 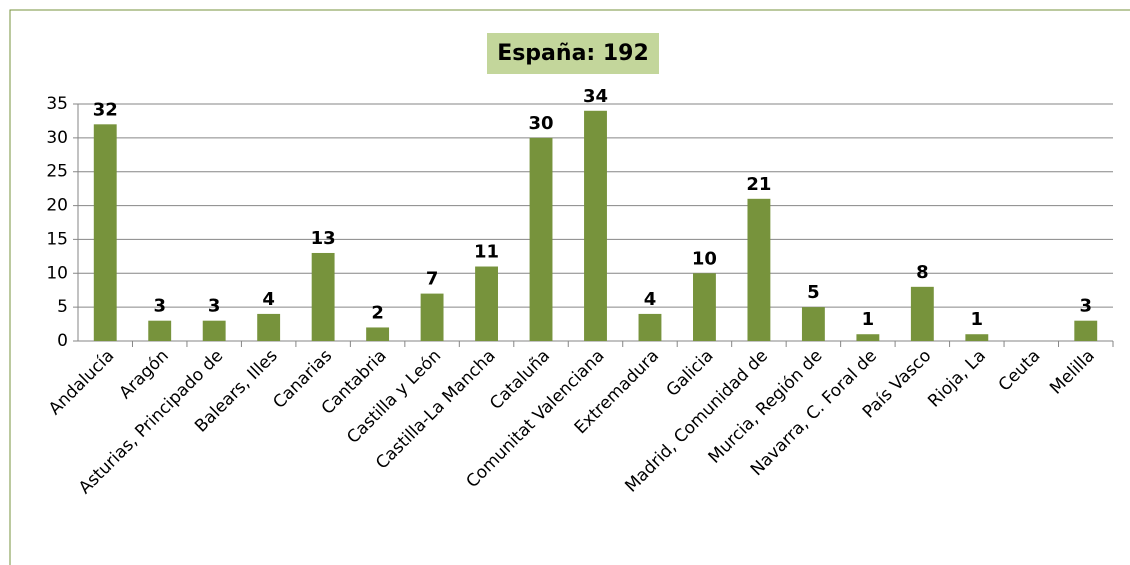 I want to click on title-box, so click(x=573, y=53).